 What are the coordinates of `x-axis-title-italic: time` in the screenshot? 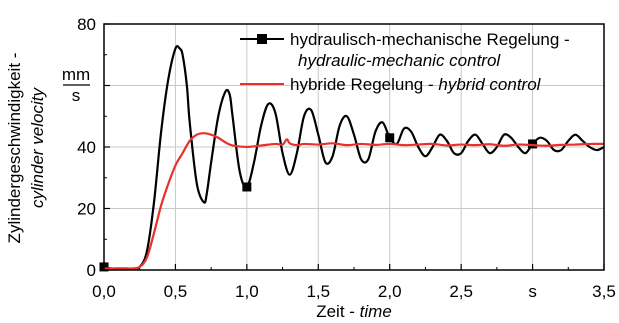 It's located at (376, 311).